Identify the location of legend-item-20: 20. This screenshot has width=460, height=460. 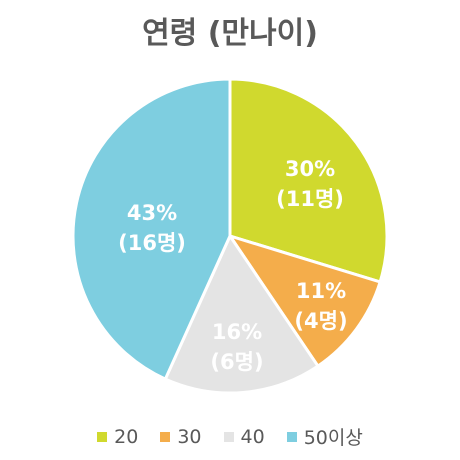
(117, 436).